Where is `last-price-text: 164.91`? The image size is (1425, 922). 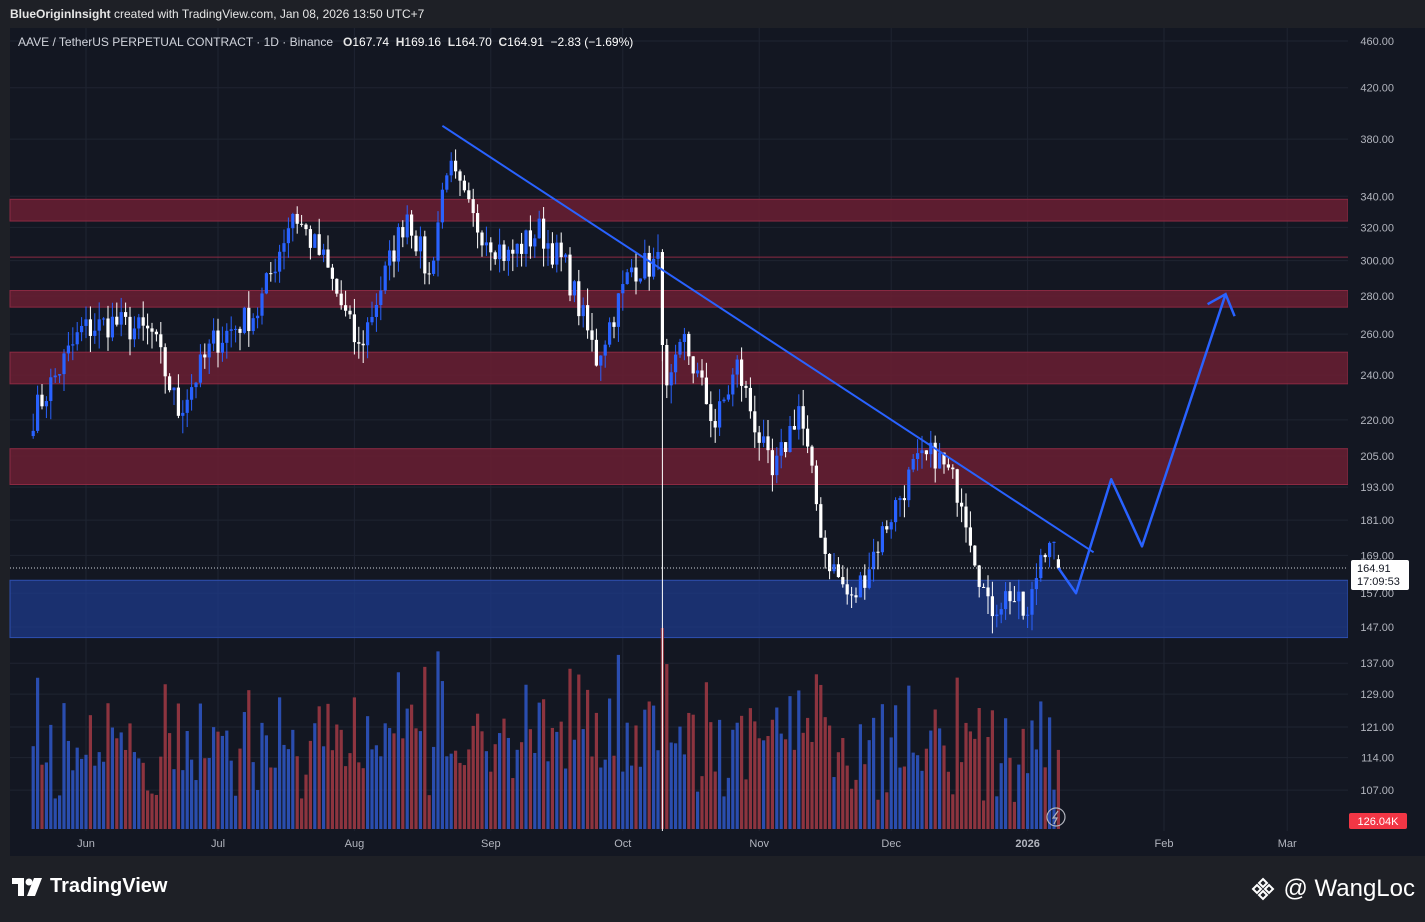
last-price-text: 164.91 is located at coordinates (1374, 569).